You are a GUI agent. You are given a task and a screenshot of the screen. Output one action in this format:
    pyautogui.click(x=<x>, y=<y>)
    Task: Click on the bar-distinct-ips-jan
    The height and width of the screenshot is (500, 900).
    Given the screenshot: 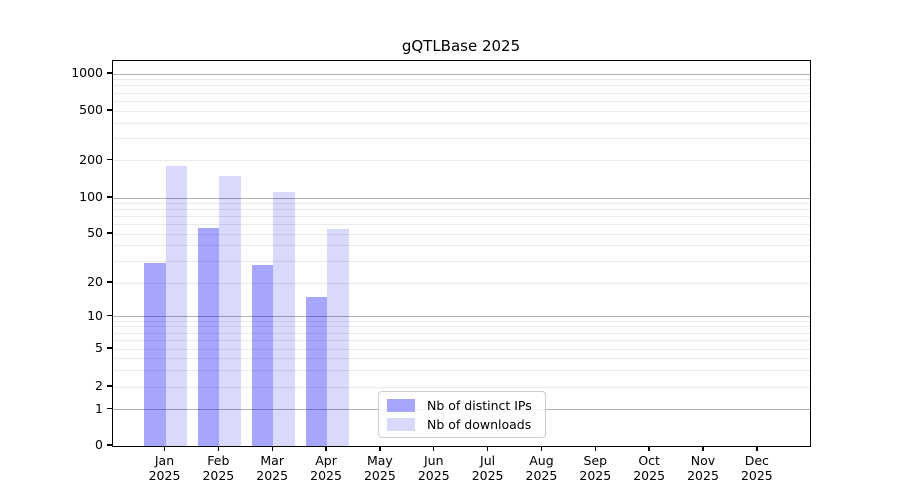 What is the action you would take?
    pyautogui.click(x=155, y=354)
    